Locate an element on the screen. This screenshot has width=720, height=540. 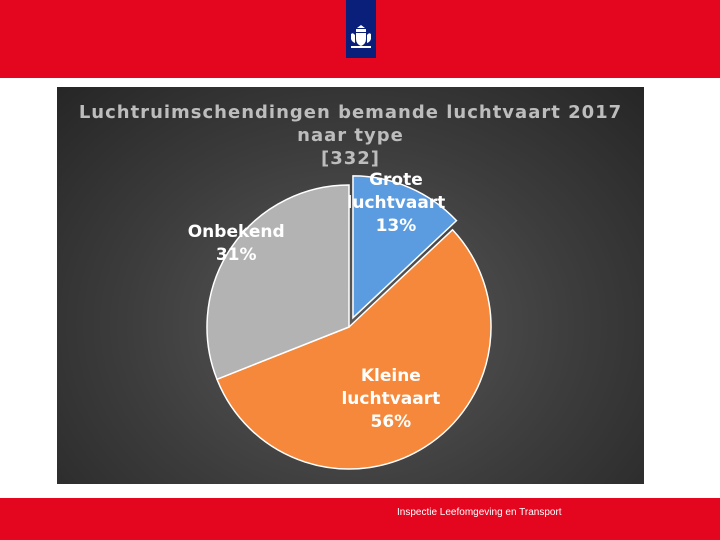
chart-title-line: naar type is located at coordinates (350, 135).